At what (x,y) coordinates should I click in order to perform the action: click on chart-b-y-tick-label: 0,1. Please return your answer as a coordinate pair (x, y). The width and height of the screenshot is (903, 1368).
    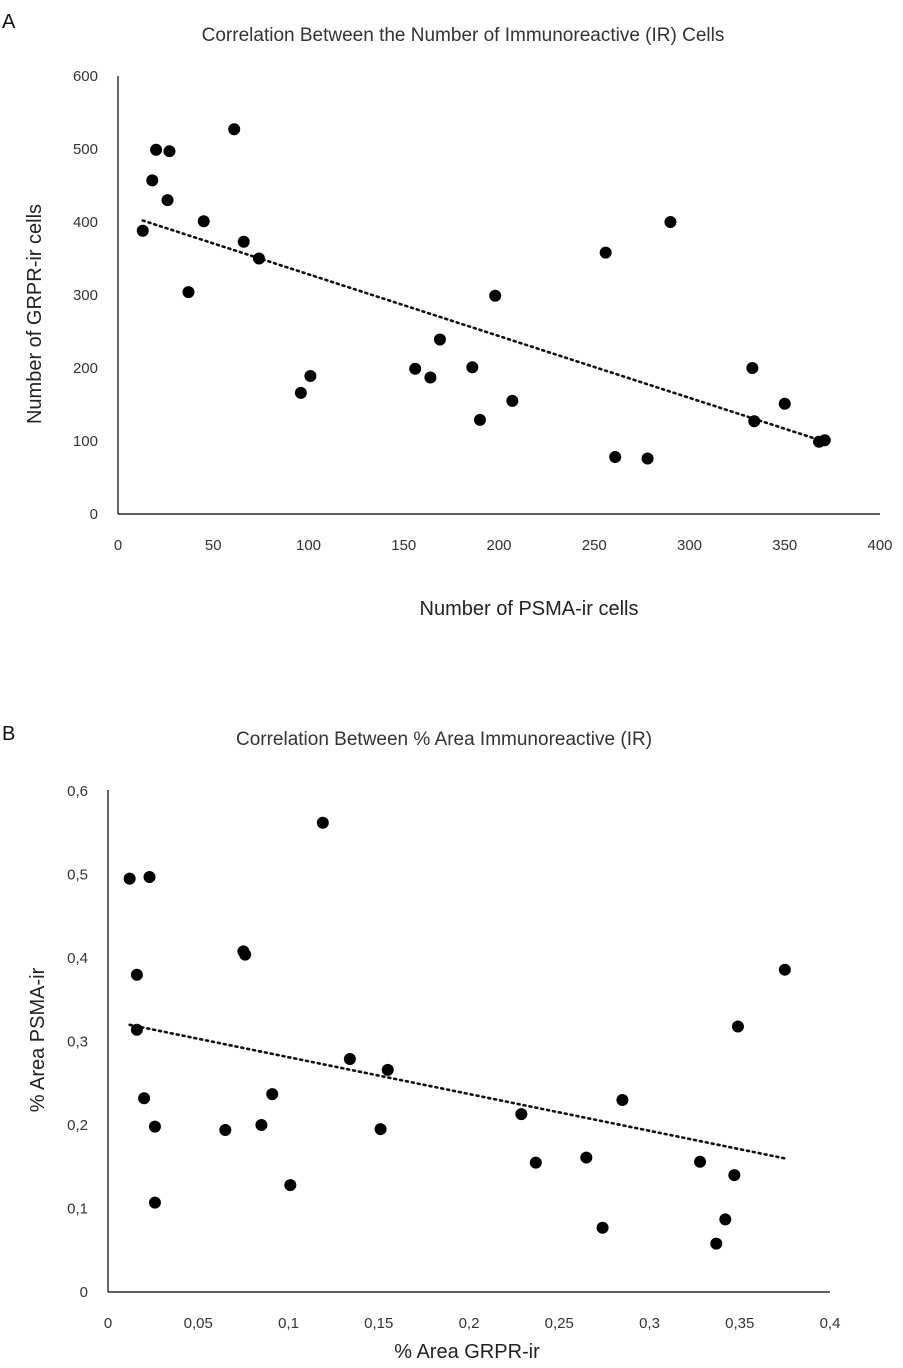
    Looking at the image, I should click on (77, 1209).